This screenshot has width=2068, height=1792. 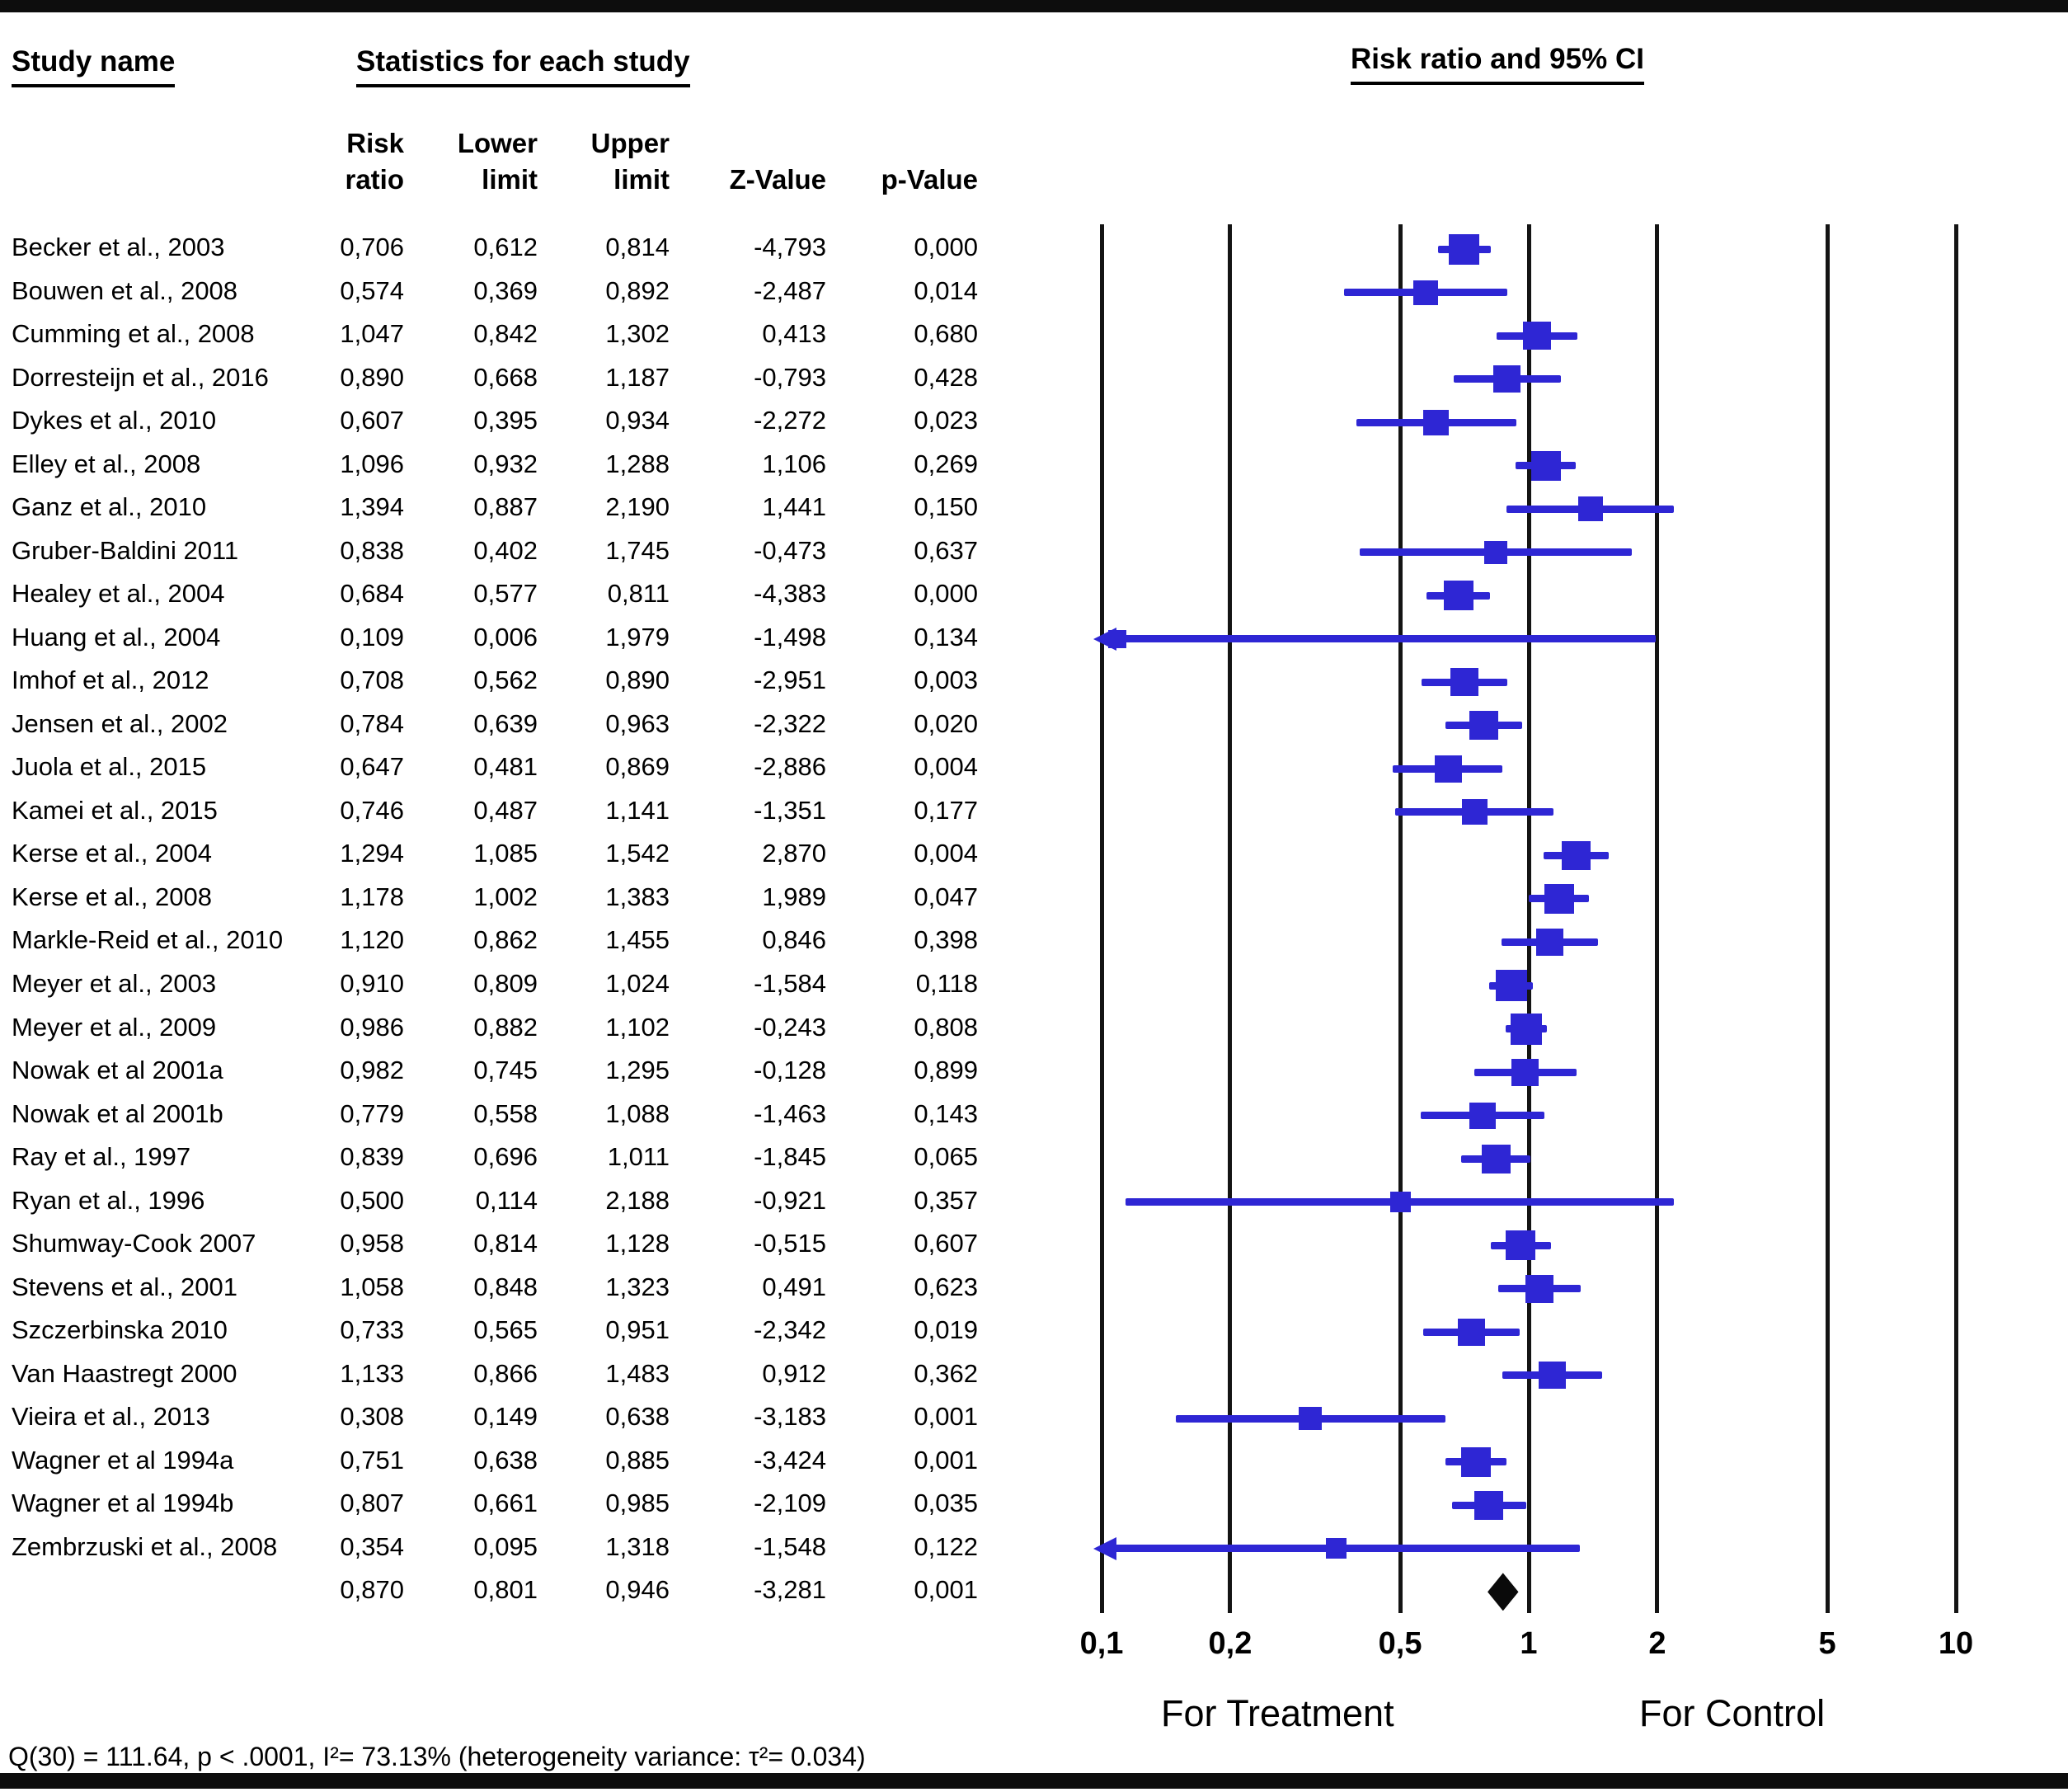 What do you see at coordinates (372, 507) in the screenshot?
I see `stat-value: 1,394` at bounding box center [372, 507].